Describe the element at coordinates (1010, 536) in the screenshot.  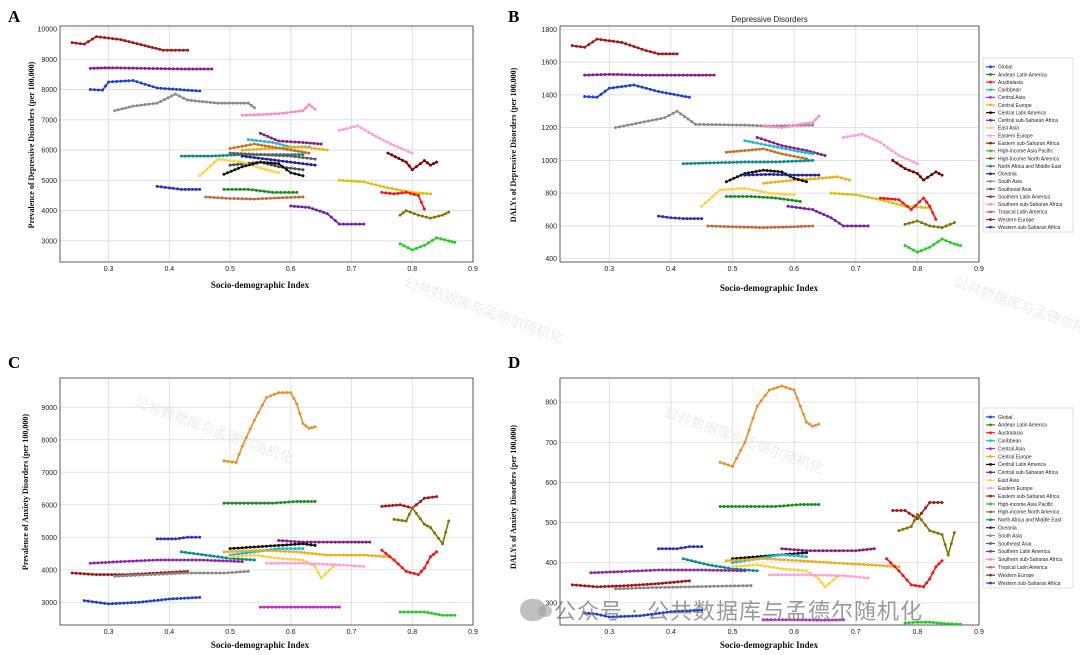
I see `legend-label: South Asia` at that location.